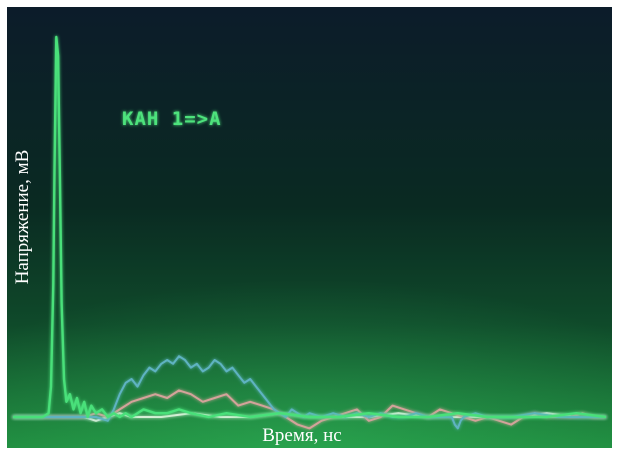 This screenshot has width=619, height=457. I want to click on channel-annotation: KAH 1=>A, so click(172, 119).